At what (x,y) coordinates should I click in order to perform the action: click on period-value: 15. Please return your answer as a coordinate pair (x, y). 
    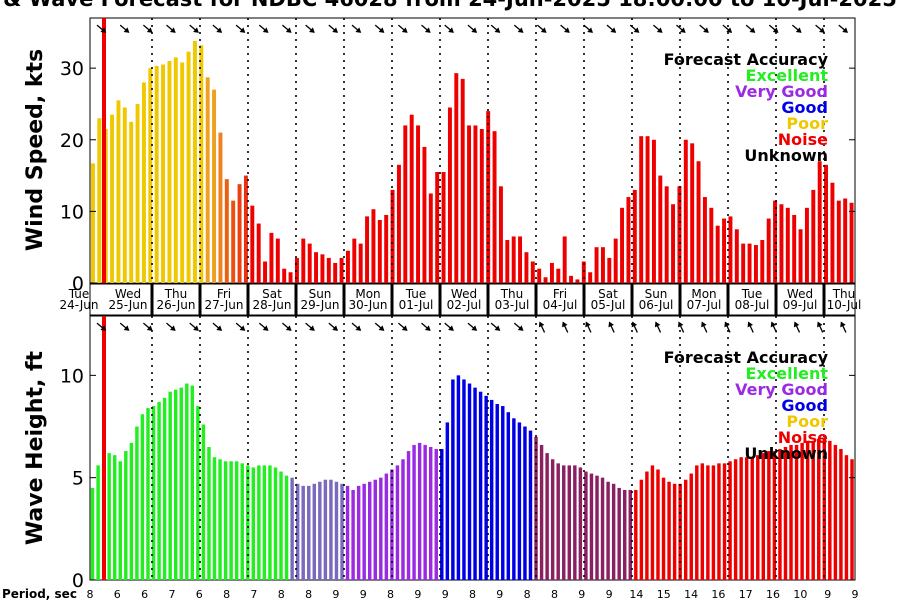
    Looking at the image, I should click on (664, 594).